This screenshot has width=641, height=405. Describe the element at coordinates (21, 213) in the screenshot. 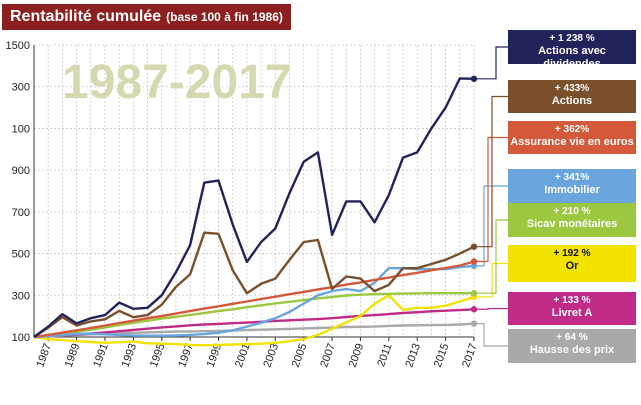

I see `y-tick-label: 700` at that location.